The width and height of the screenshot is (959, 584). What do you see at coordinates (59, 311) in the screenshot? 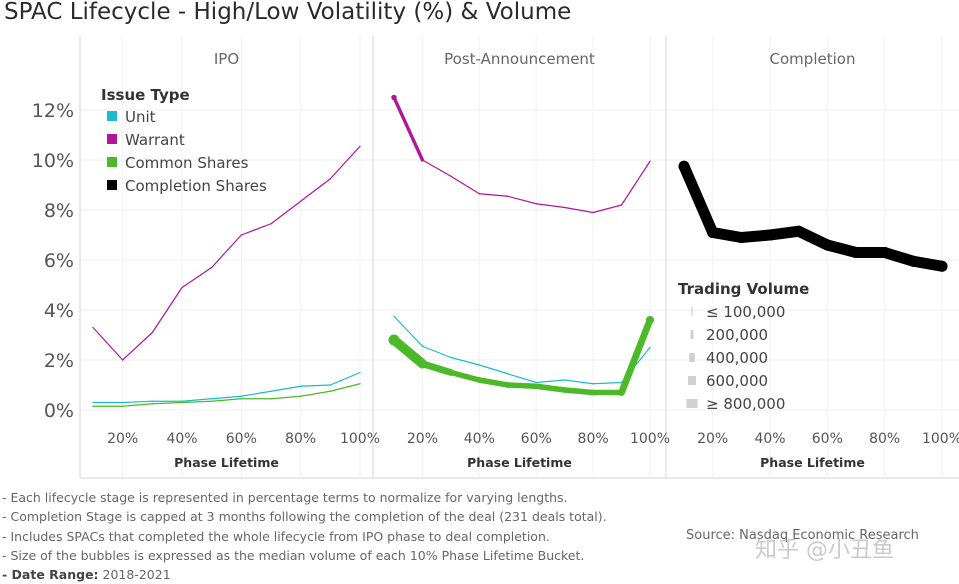
I see `y-tick-label: 4%` at bounding box center [59, 311].